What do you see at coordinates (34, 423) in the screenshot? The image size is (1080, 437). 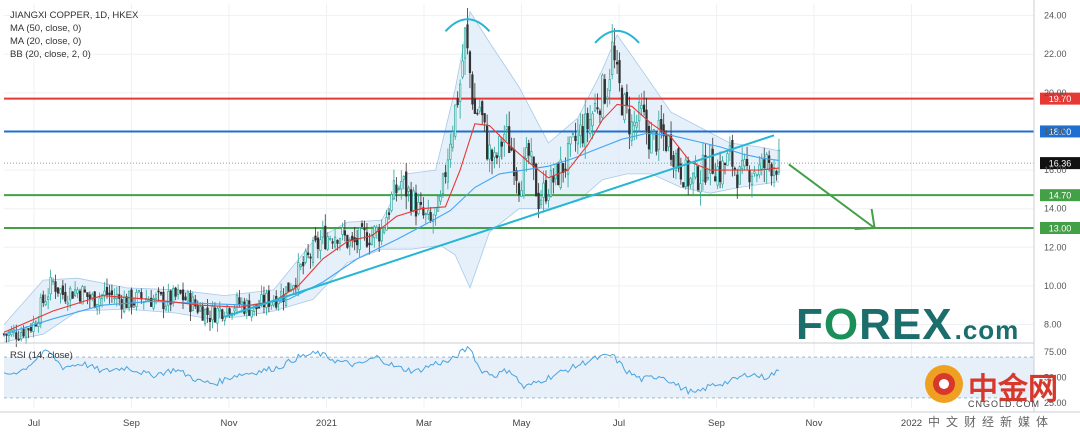 I see `x-tick-label: Jul` at bounding box center [34, 423].